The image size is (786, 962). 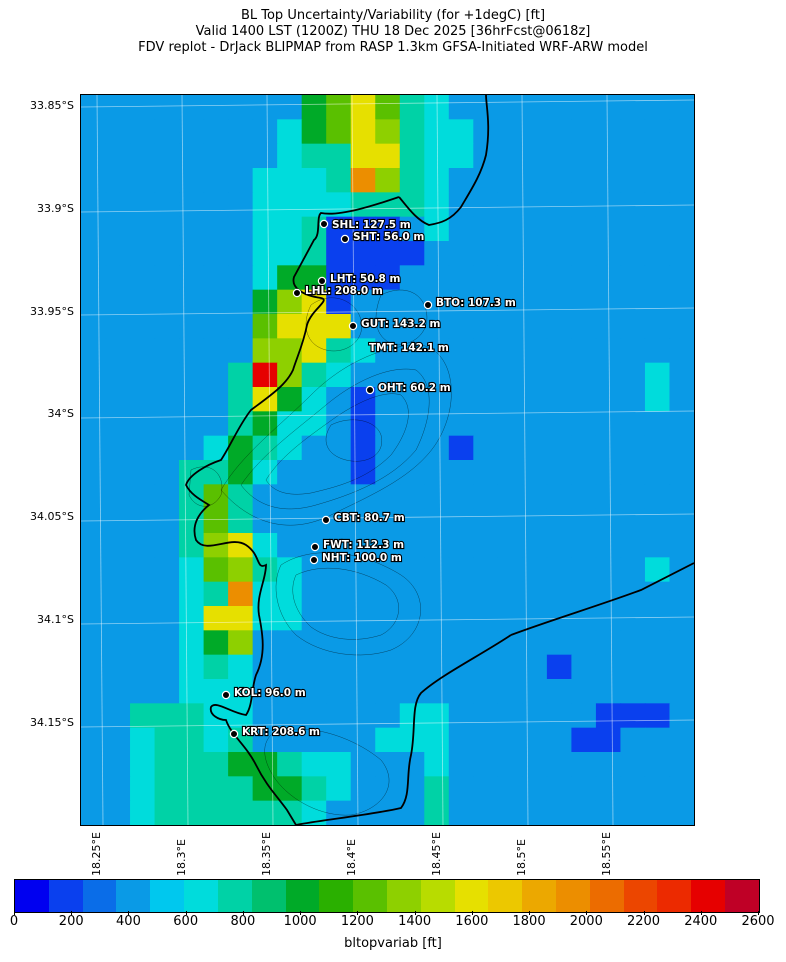 What do you see at coordinates (371, 225) in the screenshot?
I see `site-label: SHL: 127.5 m` at bounding box center [371, 225].